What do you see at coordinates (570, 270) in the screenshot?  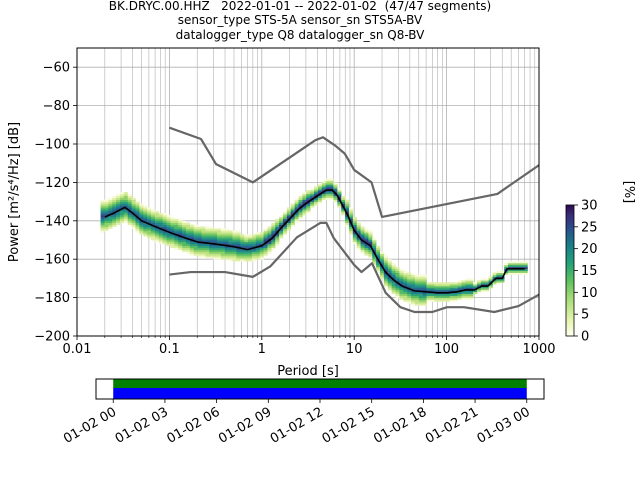 I see `colorbar` at bounding box center [570, 270].